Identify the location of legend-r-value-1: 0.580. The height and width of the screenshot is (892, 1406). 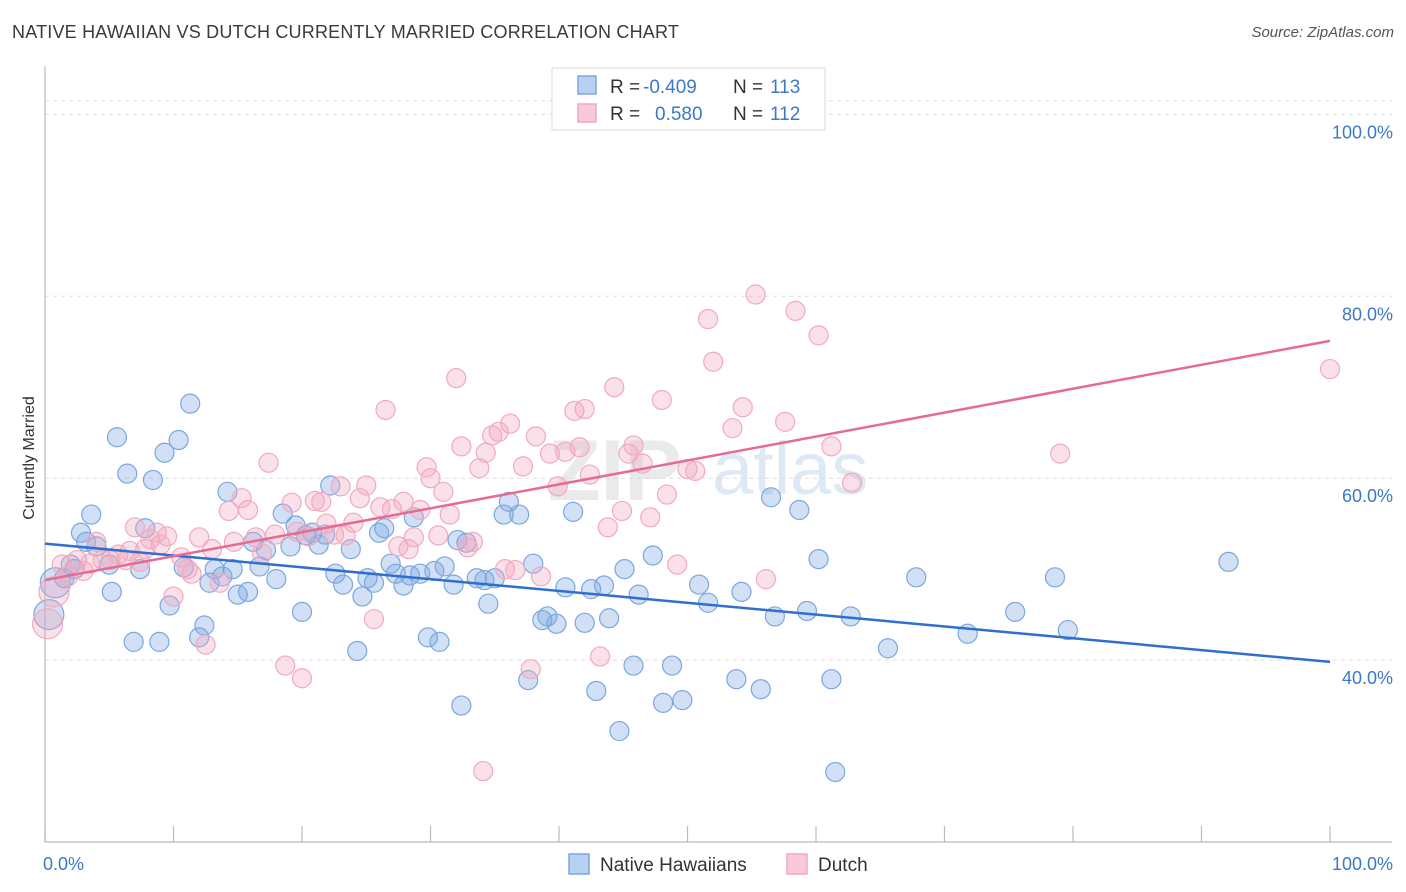
(679, 114).